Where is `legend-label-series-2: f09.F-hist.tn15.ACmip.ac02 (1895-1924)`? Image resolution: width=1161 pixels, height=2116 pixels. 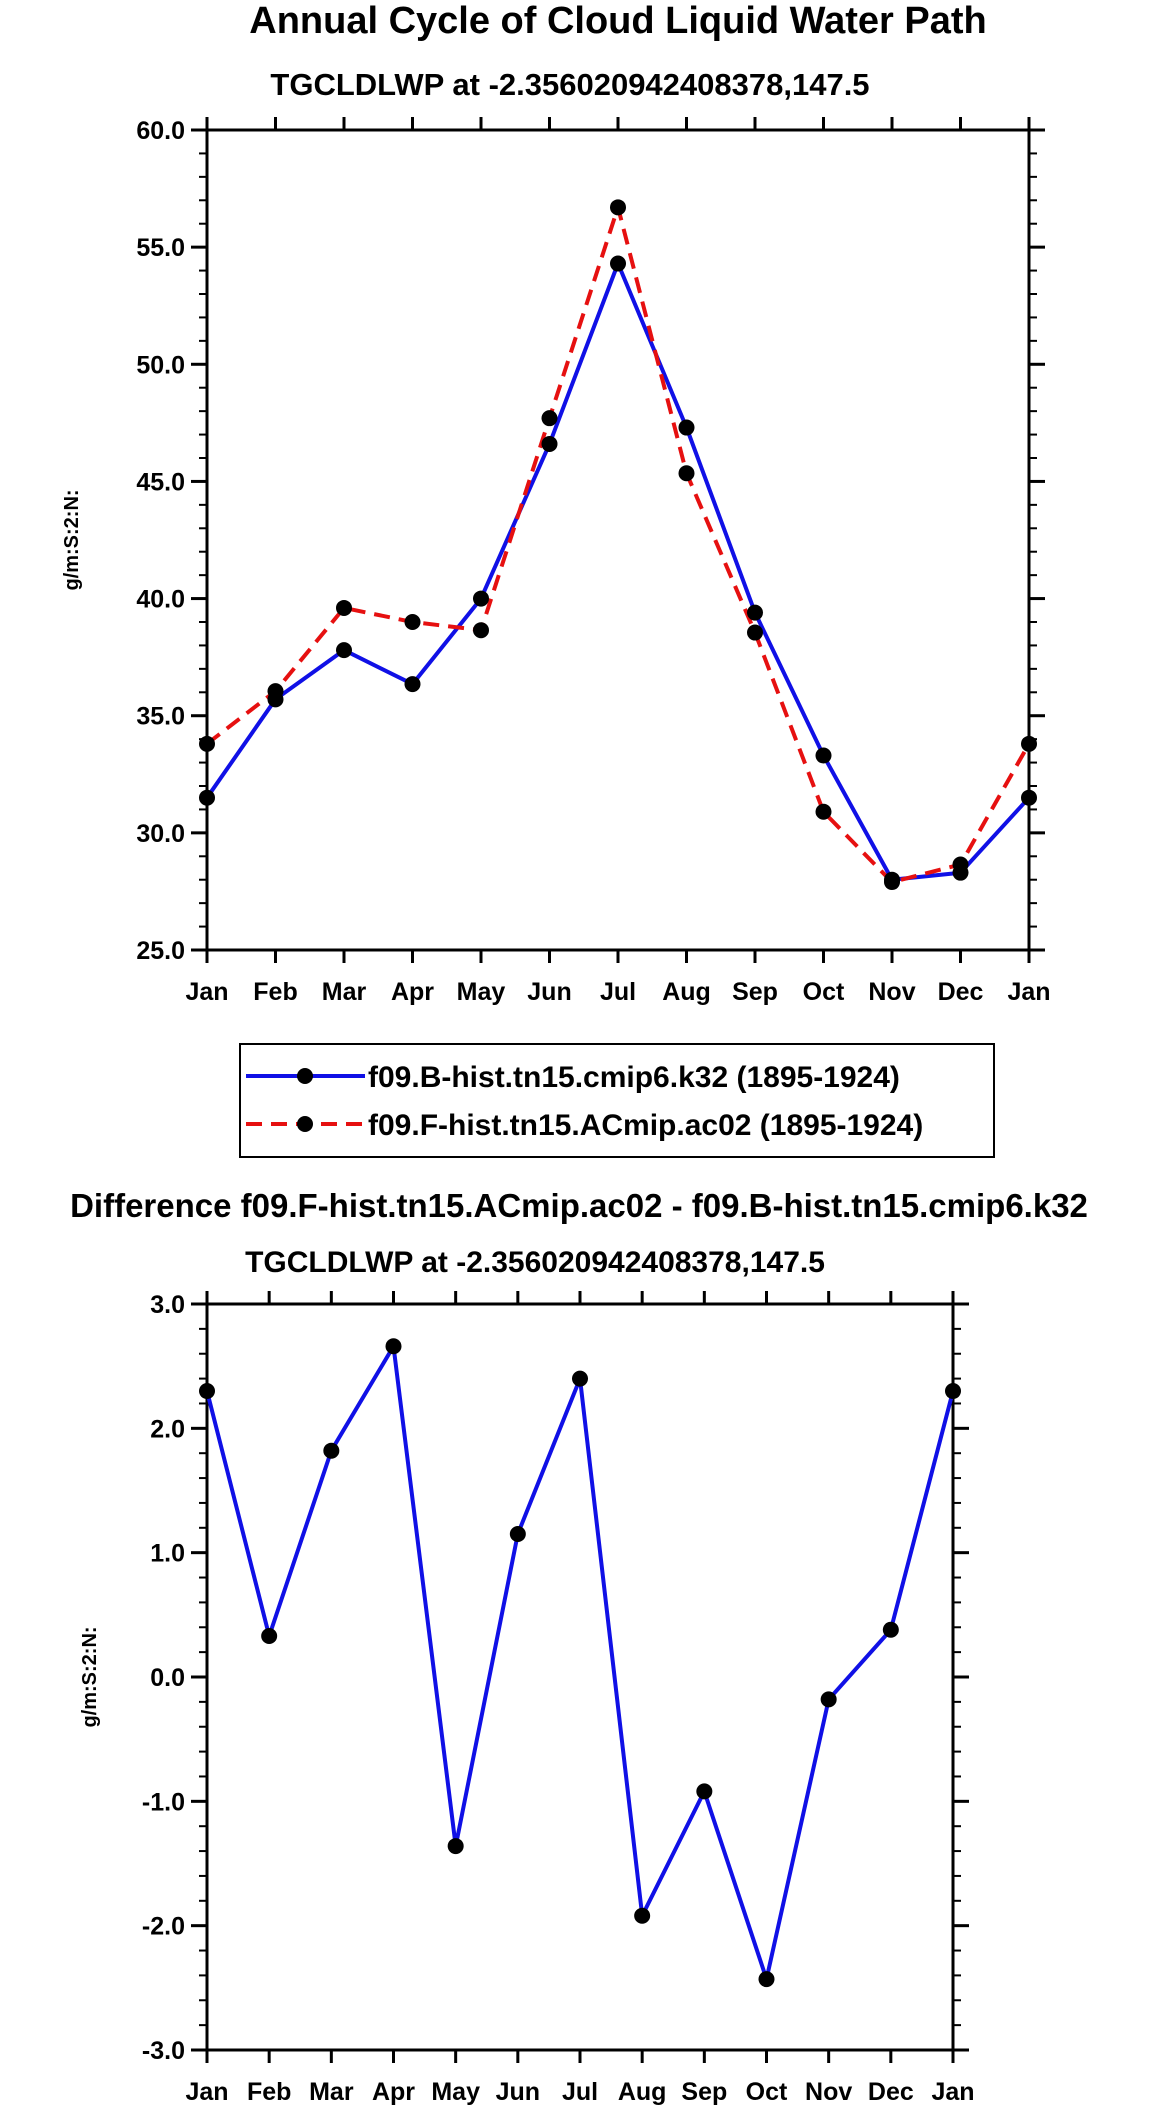
legend-label-series-2: f09.F-hist.tn15.ACmip.ac02 (1895-1924) is located at coordinates (645, 1125).